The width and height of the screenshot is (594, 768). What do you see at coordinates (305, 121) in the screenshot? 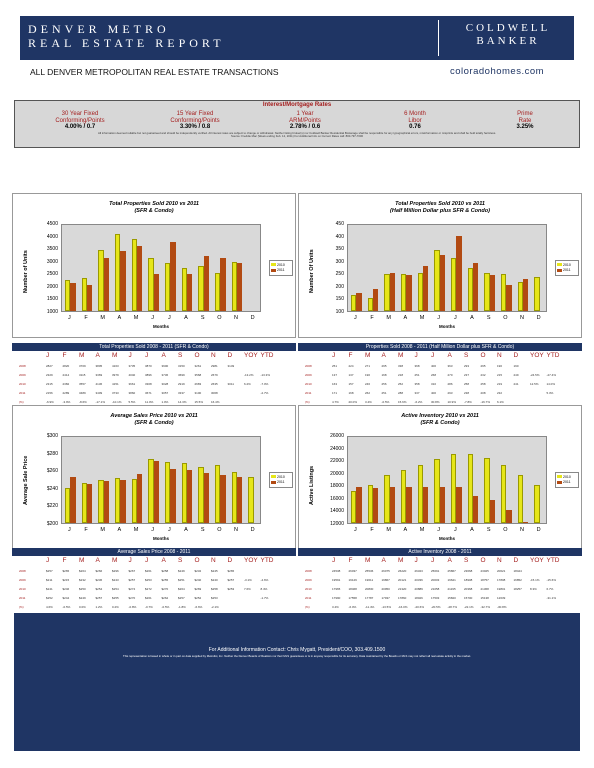
I see `rate-item: 1 Year ARM/Points 2.78% / 0.6` at bounding box center [305, 121].